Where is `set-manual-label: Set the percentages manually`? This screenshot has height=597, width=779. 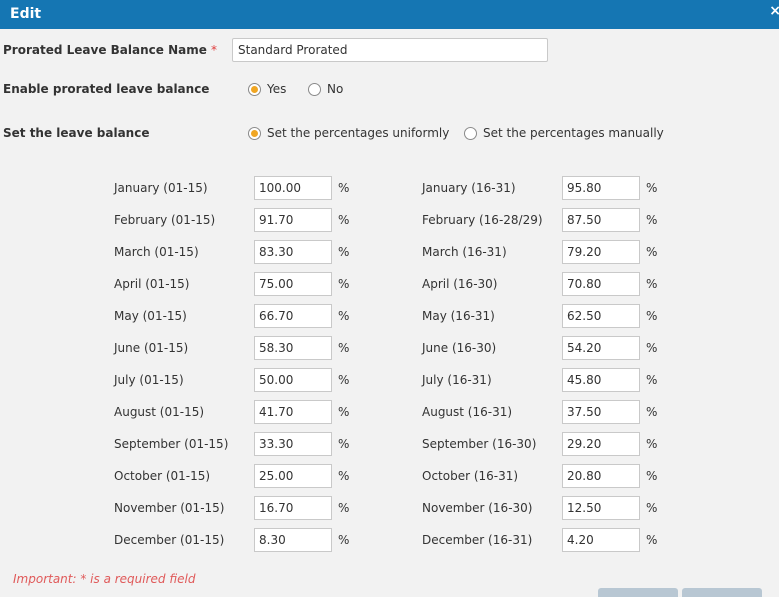
set-manual-label: Set the percentages manually is located at coordinates (573, 133).